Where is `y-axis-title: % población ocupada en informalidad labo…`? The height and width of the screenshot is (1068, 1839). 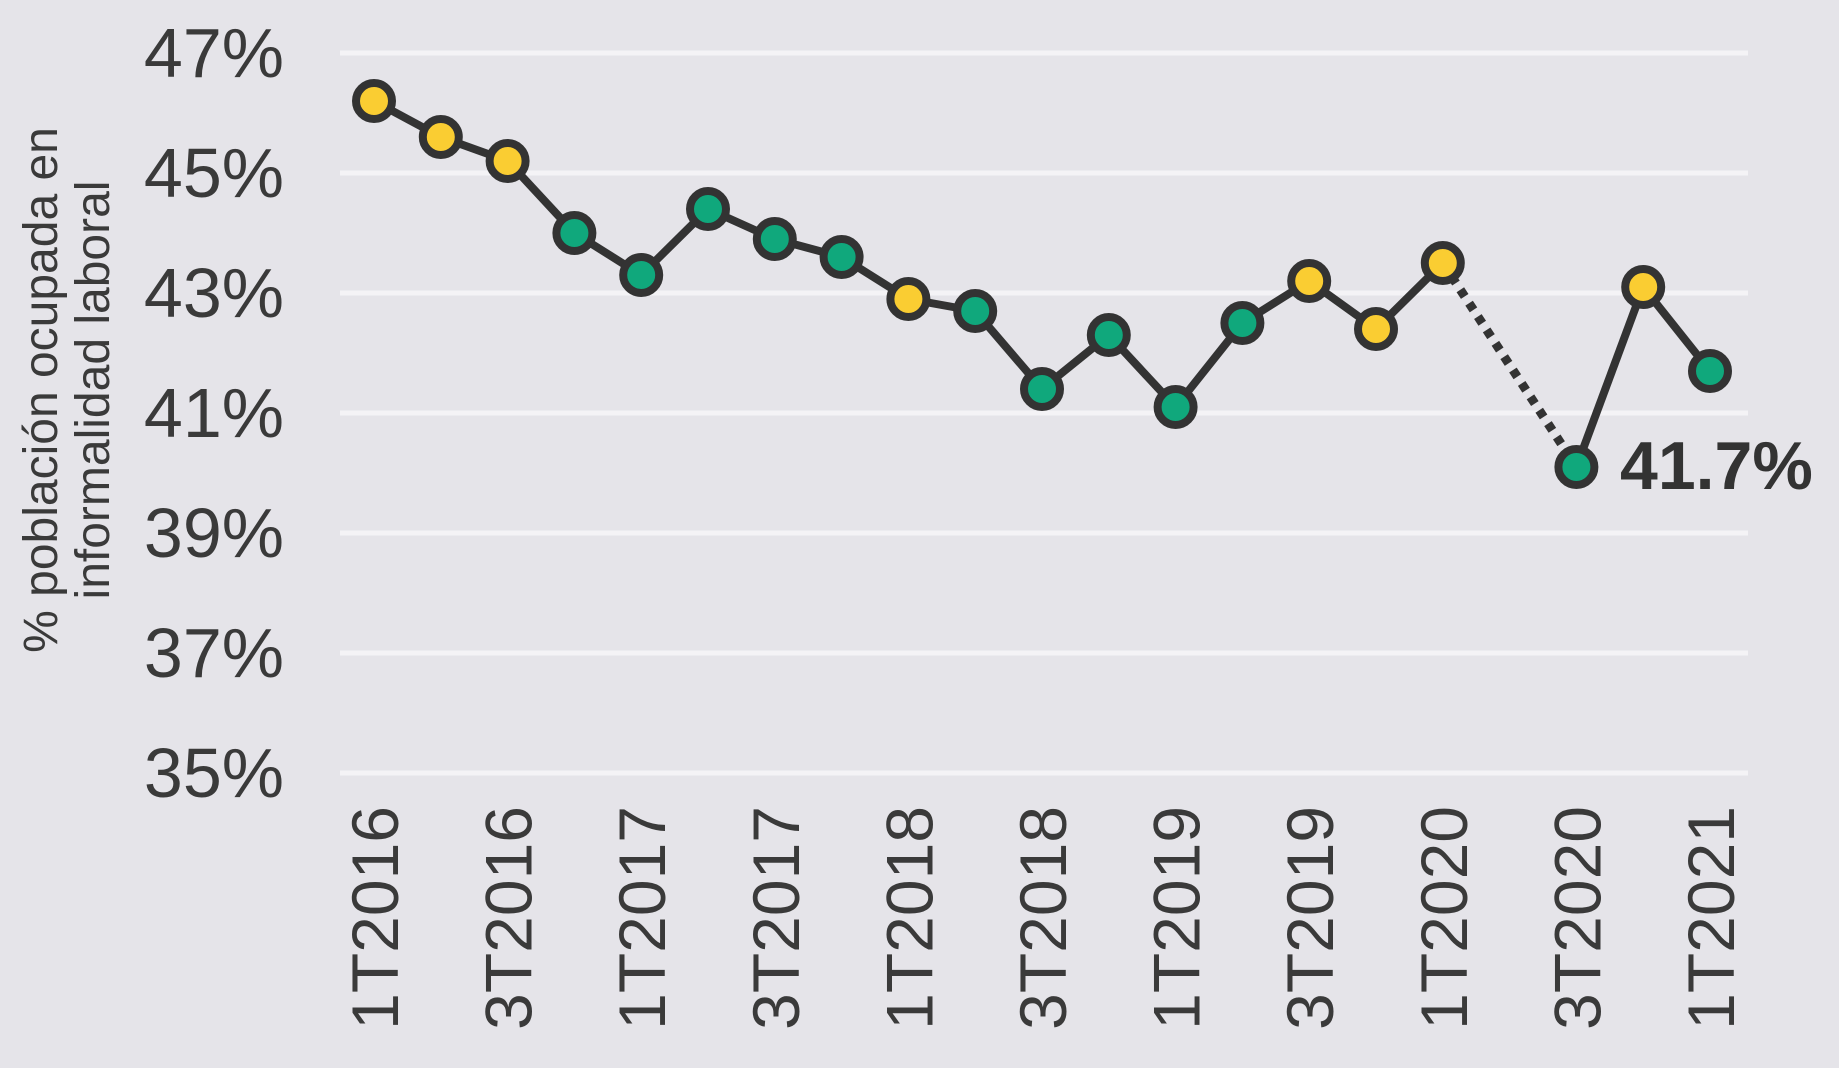 y-axis-title: % población ocupada en informalidad labo… is located at coordinates (67, 390).